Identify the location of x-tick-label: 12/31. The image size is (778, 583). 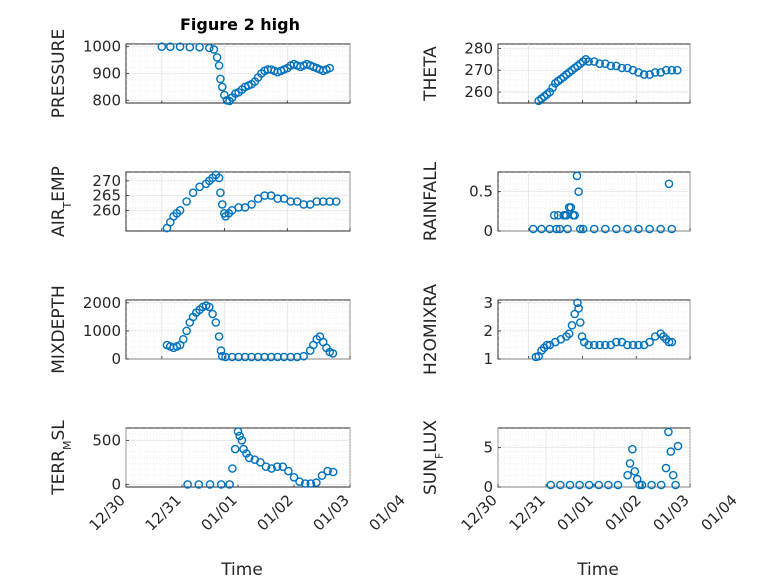
(163, 512).